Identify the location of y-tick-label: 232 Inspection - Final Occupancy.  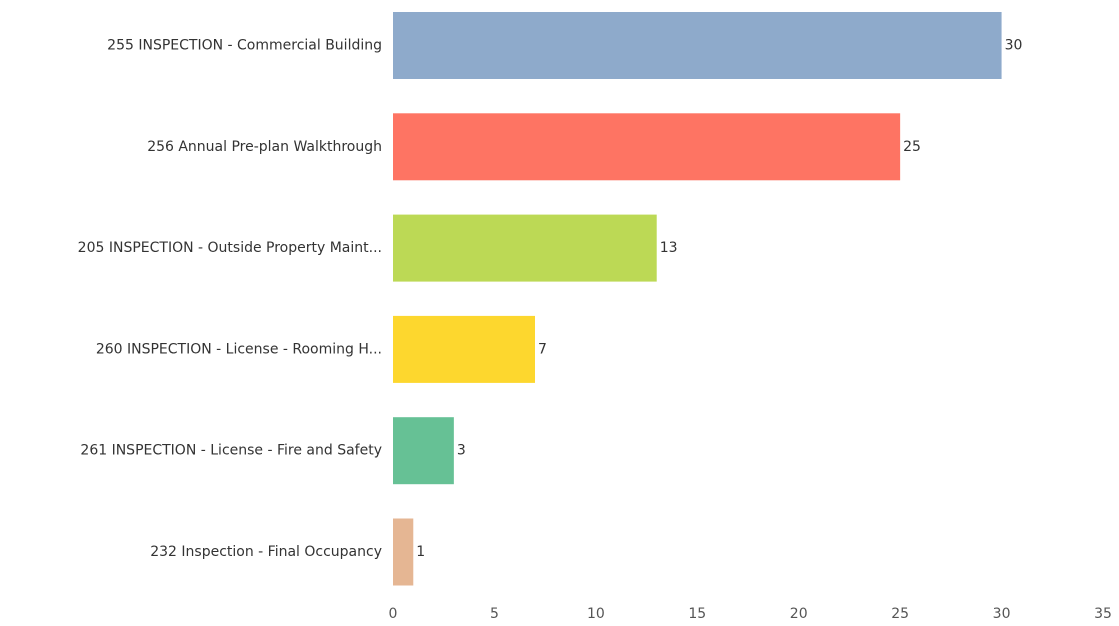
(266, 552).